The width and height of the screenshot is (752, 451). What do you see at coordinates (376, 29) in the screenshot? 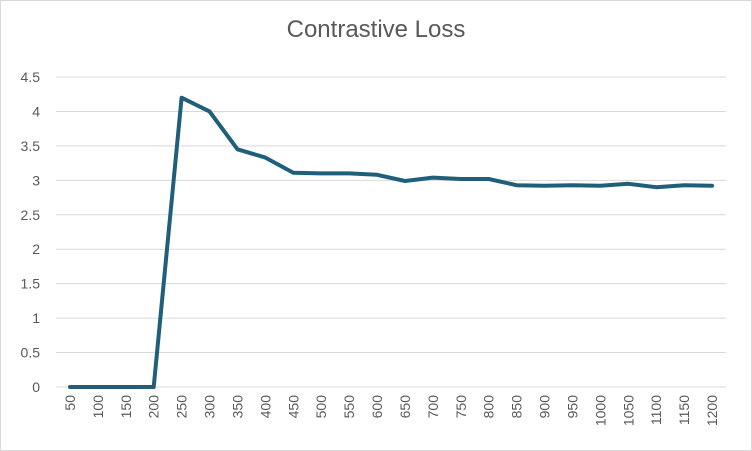
I see `chart-title: Contrastive Loss` at bounding box center [376, 29].